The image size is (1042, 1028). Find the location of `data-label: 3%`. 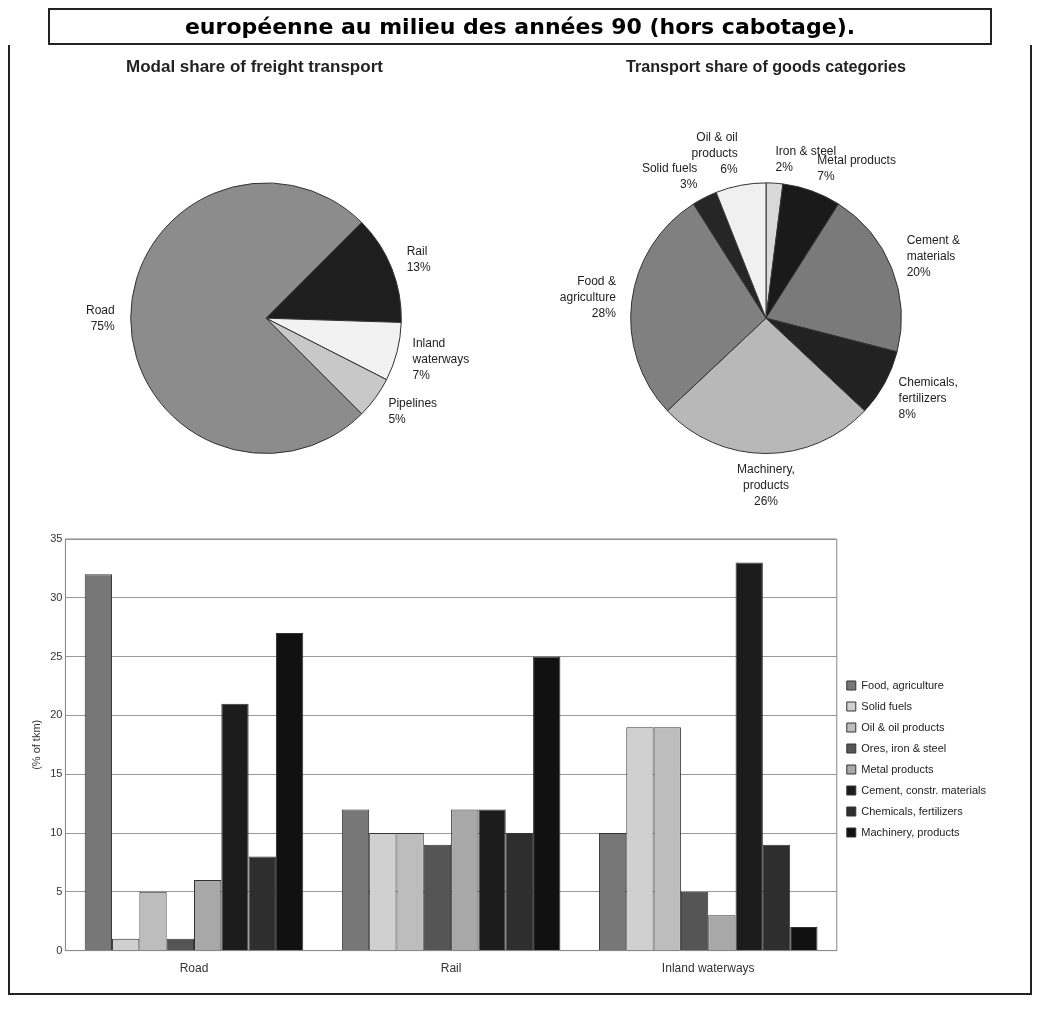

data-label: 3% is located at coordinates (688, 183).